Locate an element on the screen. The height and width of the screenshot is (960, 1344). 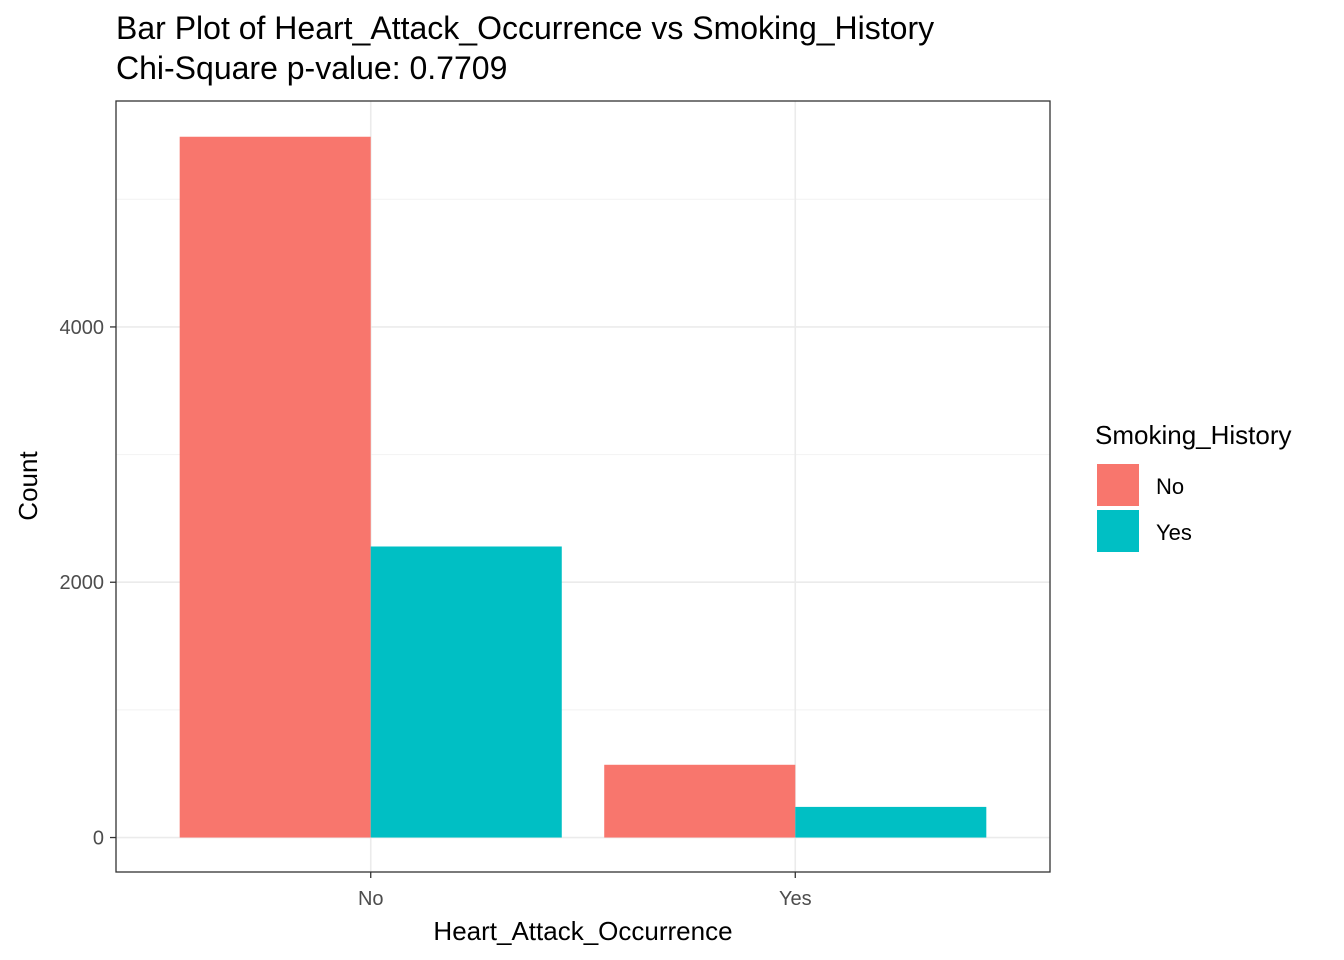
x-tick-label: No is located at coordinates (371, 899).